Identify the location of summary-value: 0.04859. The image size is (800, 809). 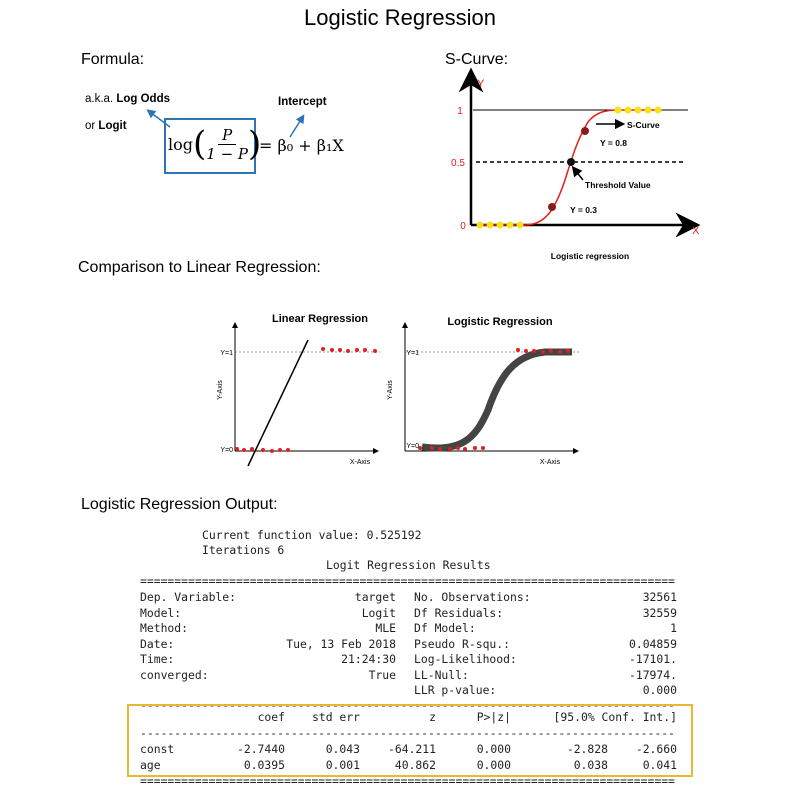
(652, 643).